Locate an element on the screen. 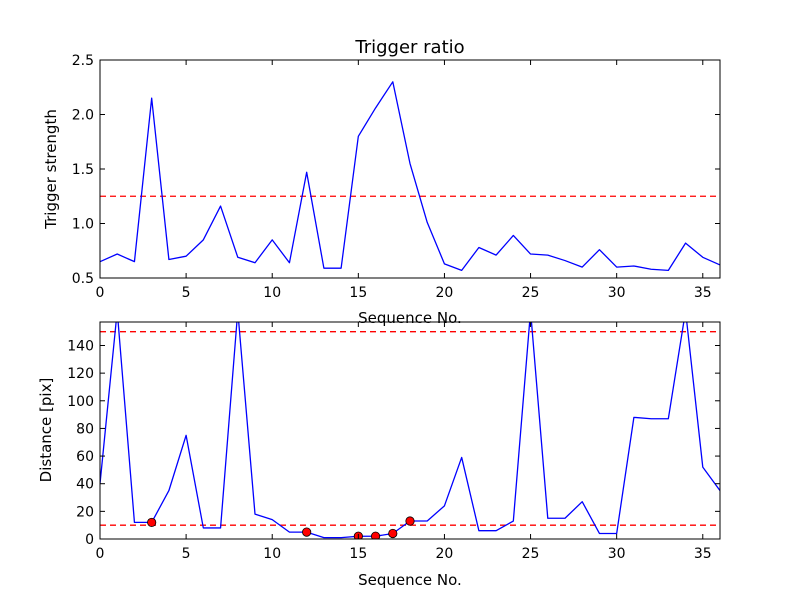 The height and width of the screenshot is (600, 800). y-tick-label: 2.0 is located at coordinates (83, 116).